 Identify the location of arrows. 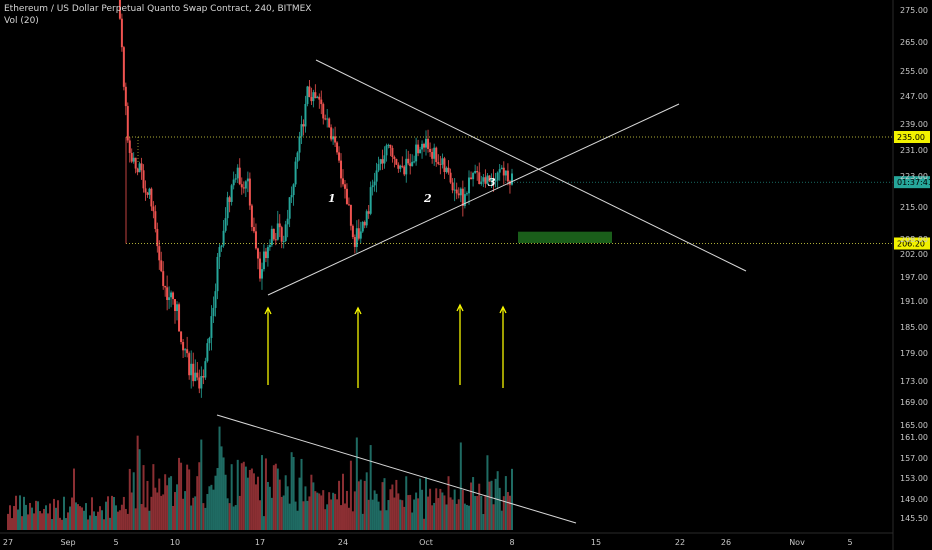
(385, 345).